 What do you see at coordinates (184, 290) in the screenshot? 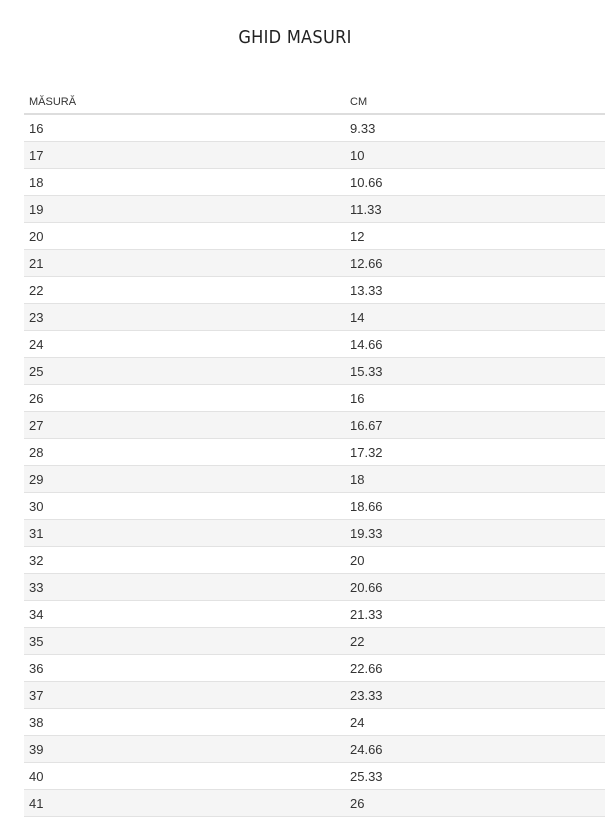
I see `size-cell: 22` at bounding box center [184, 290].